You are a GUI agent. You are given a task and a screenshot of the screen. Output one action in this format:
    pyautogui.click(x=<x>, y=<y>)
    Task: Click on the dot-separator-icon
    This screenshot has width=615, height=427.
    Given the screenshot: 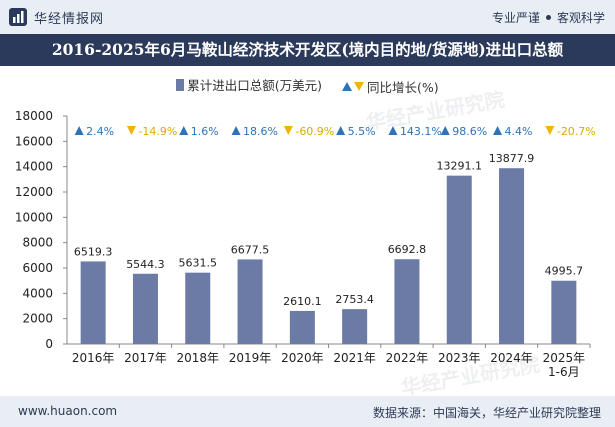 What is the action you would take?
    pyautogui.click(x=548, y=17)
    